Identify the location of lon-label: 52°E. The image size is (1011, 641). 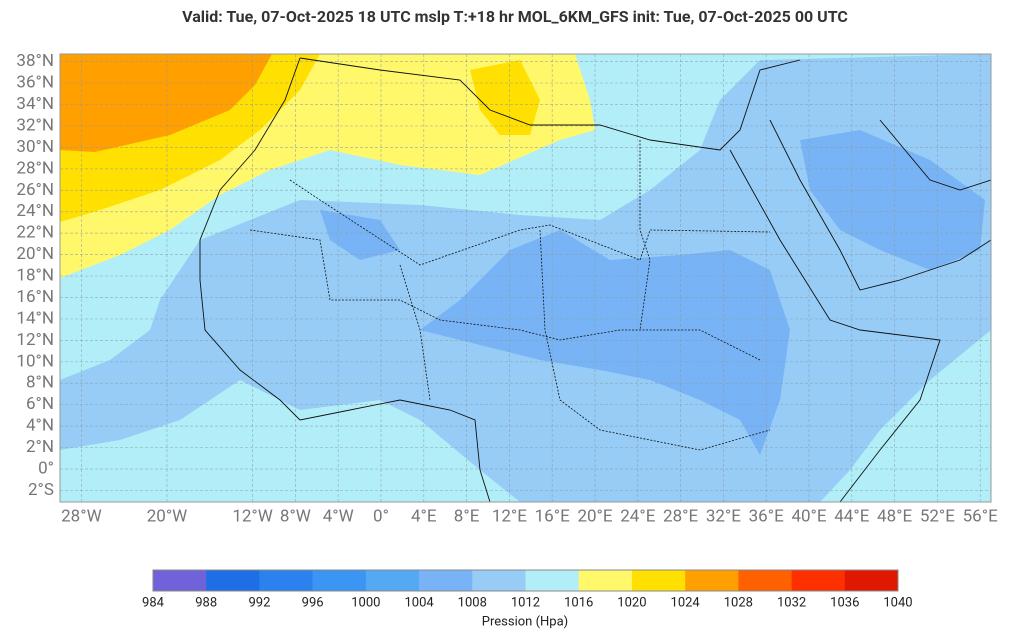
(937, 516).